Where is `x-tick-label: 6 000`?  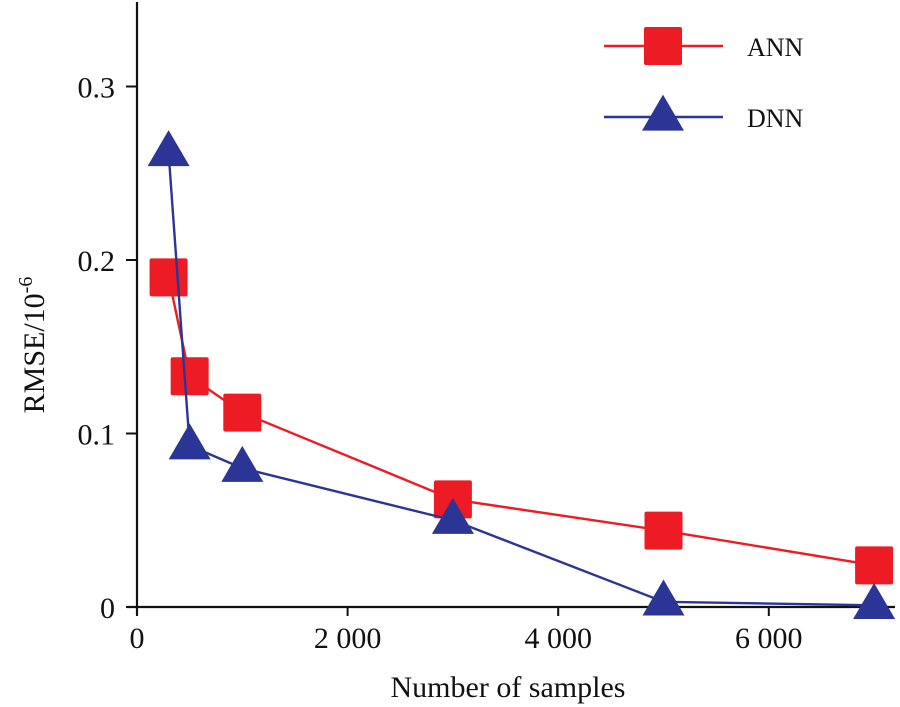 x-tick-label: 6 000 is located at coordinates (769, 638).